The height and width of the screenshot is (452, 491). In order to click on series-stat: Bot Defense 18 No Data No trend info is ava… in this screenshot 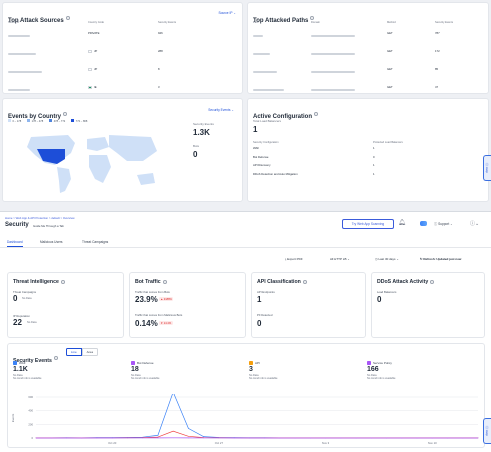, I will do `click(186, 376)`.